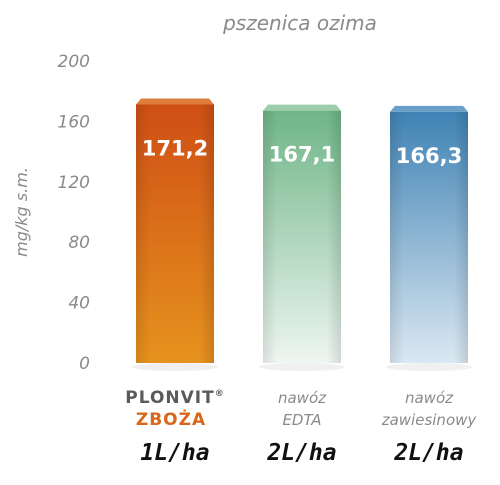 The image size is (500, 485). Describe the element at coordinates (74, 122) in the screenshot. I see `y-tick-label: 160` at that location.